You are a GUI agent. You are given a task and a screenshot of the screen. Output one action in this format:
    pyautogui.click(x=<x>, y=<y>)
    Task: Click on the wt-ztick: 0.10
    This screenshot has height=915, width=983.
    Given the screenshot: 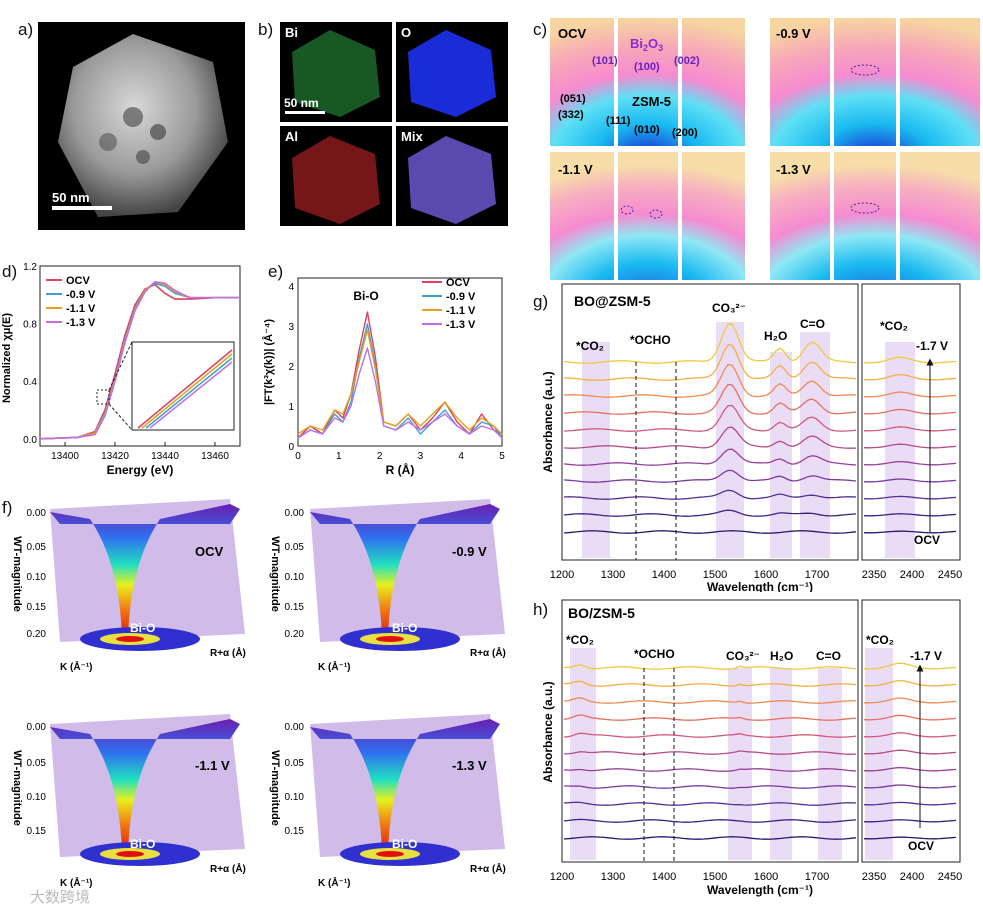 What is the action you would take?
    pyautogui.click(x=295, y=577)
    